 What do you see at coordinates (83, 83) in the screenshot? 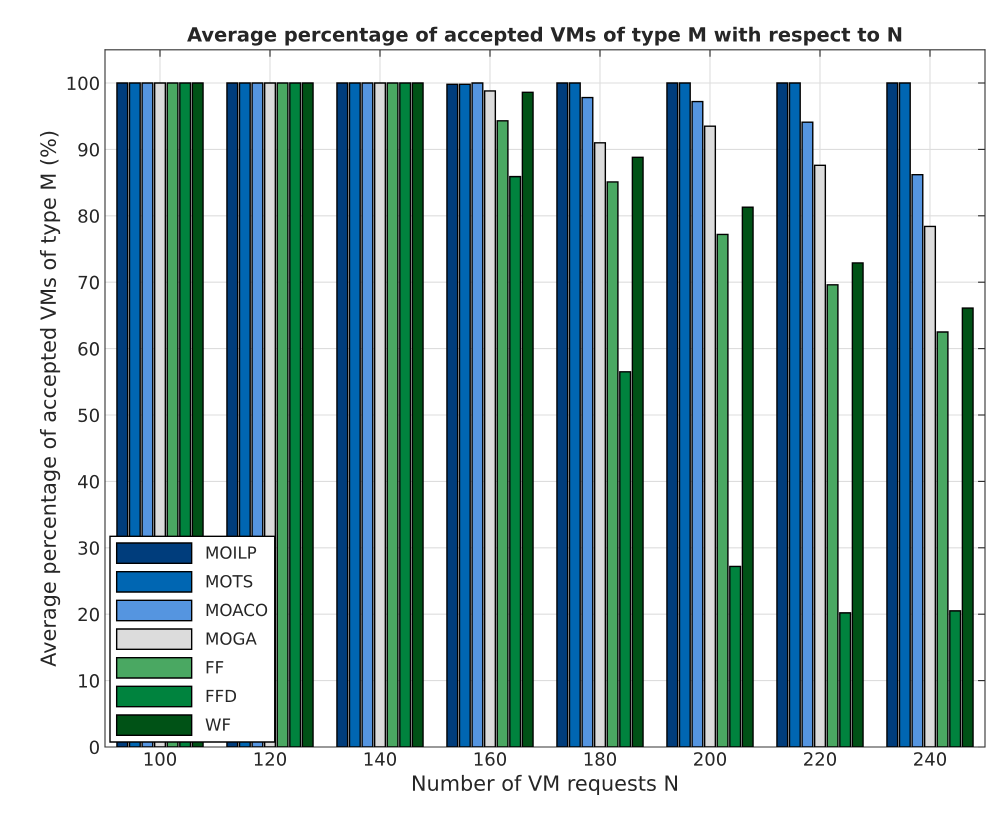
I see `y-tick-label: 100` at bounding box center [83, 83].